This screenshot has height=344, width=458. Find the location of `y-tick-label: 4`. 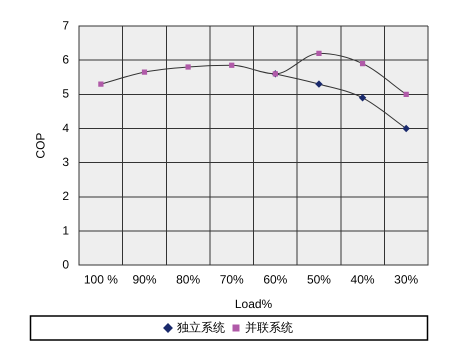

y-tick-label: 4 is located at coordinates (66, 127).